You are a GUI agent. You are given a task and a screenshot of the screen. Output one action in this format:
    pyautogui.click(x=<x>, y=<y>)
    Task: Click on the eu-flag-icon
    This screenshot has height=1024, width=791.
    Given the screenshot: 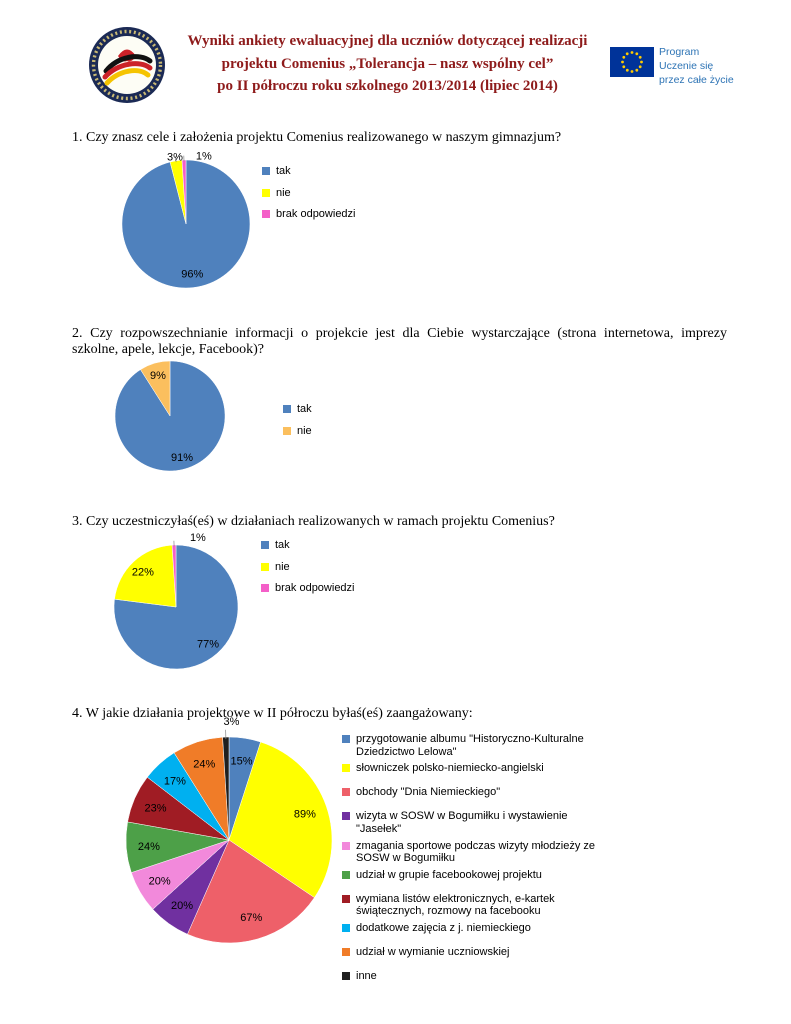 What is the action you would take?
    pyautogui.click(x=632, y=62)
    